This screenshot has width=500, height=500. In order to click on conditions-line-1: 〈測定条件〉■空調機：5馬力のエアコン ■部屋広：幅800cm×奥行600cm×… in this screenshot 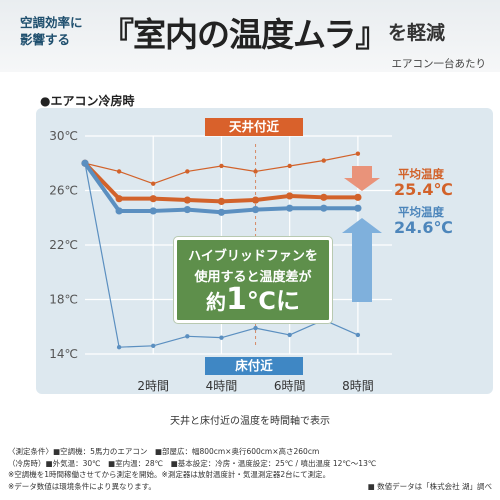, I will do `click(164, 451)`.